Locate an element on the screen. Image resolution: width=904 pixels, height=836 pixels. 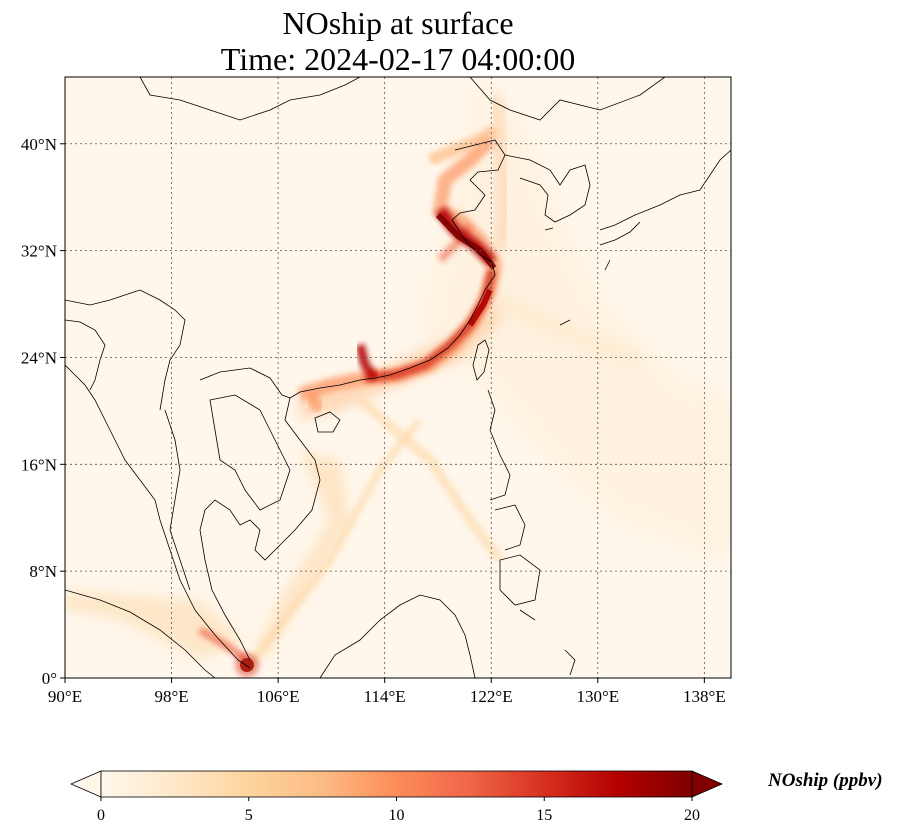
tick-label-lon-6: 138°E is located at coordinates (704, 696).